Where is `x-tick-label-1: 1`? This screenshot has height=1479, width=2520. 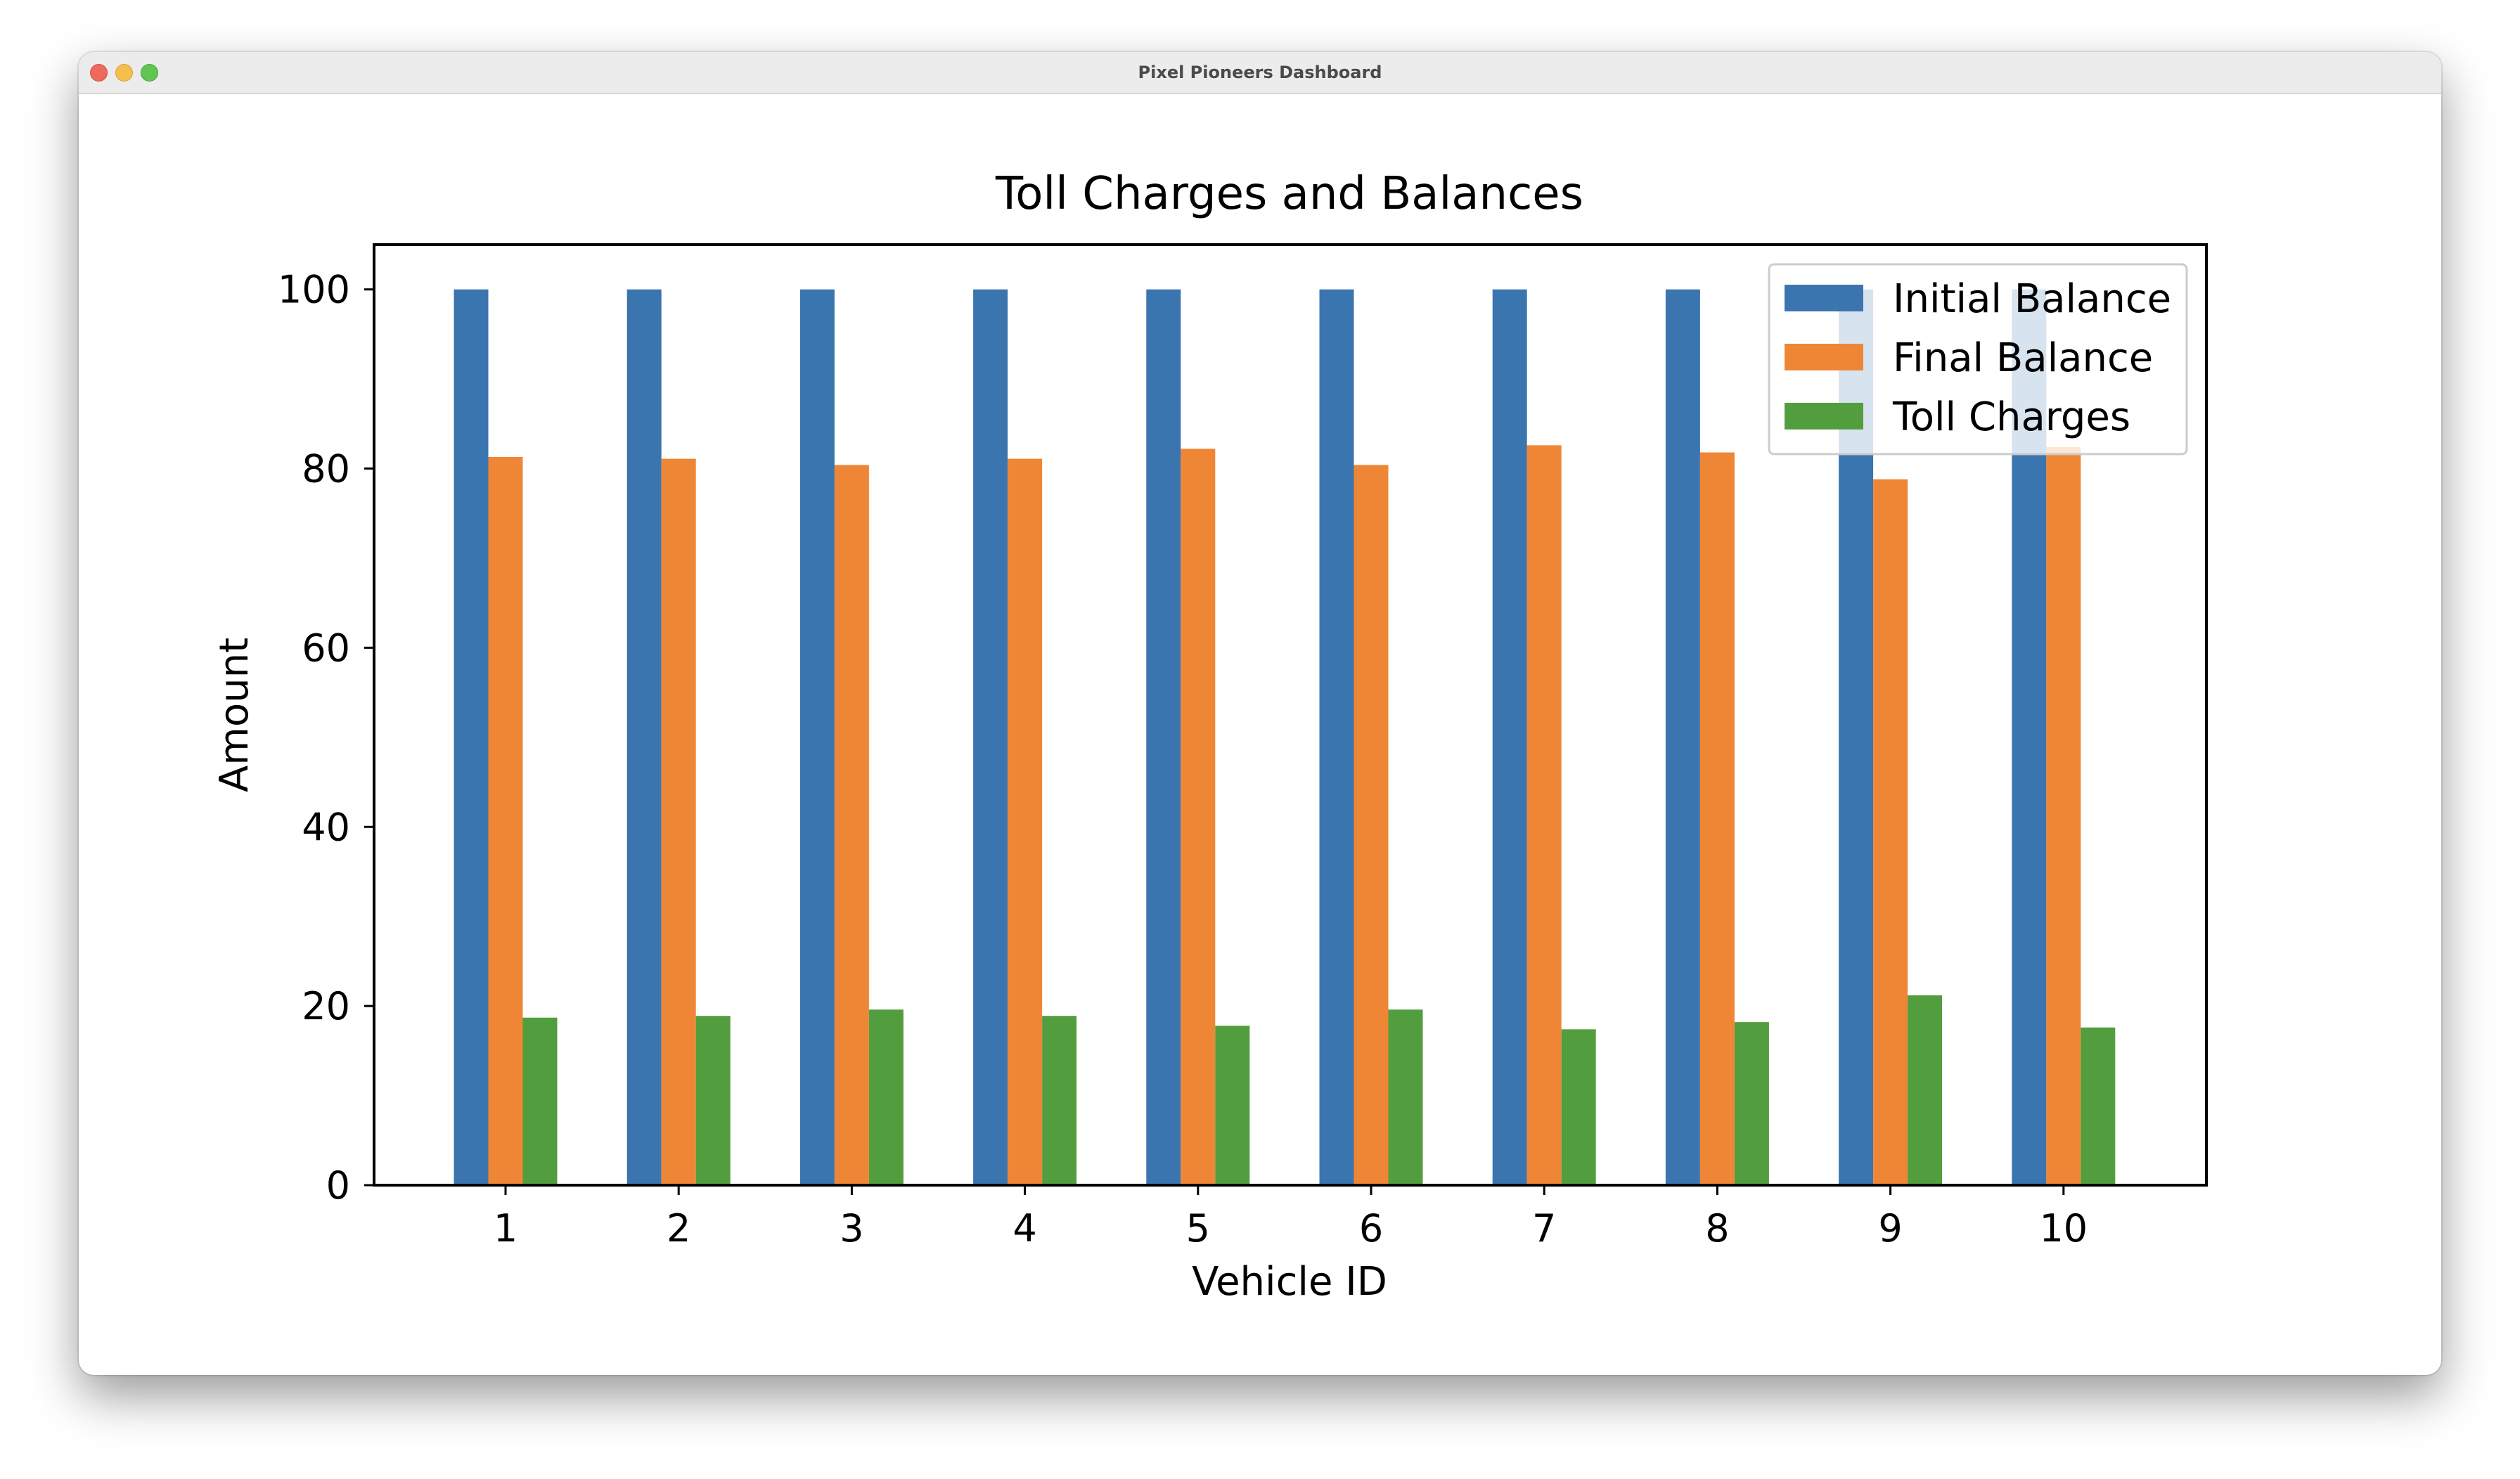 x-tick-label-1: 1 is located at coordinates (506, 1228).